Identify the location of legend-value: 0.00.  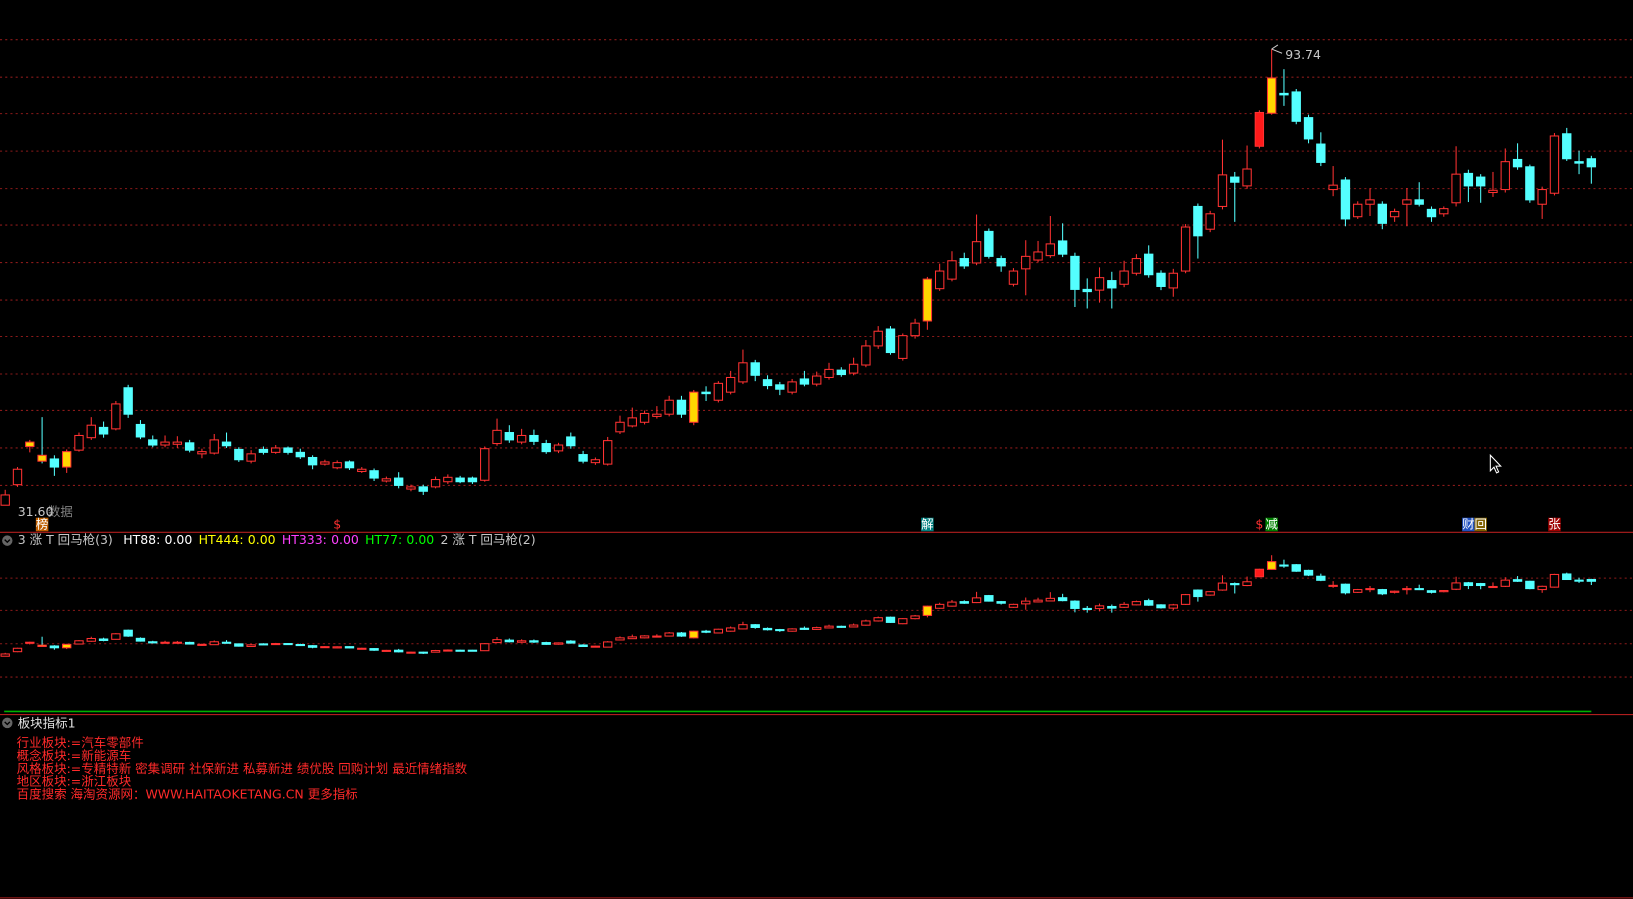
(345, 539).